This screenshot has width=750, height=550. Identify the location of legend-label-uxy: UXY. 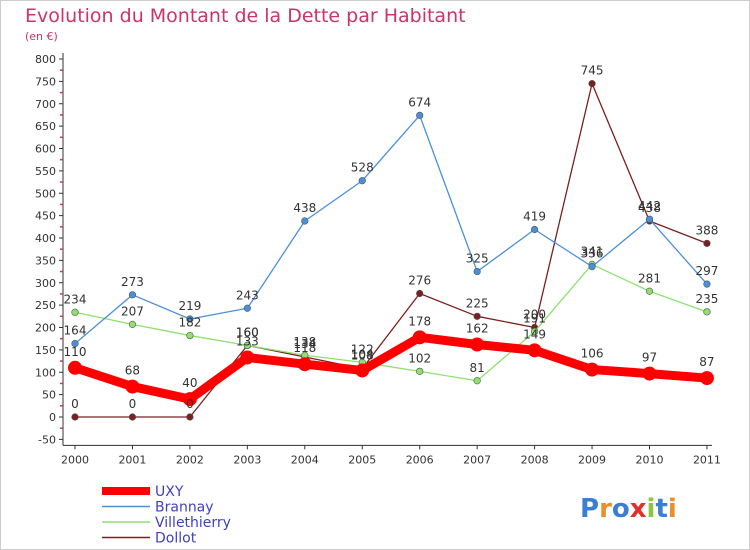
(169, 492).